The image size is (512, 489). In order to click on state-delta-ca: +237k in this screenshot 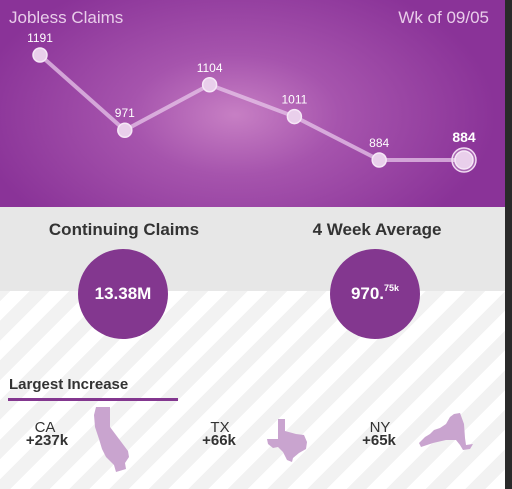, I will do `click(47, 440)`.